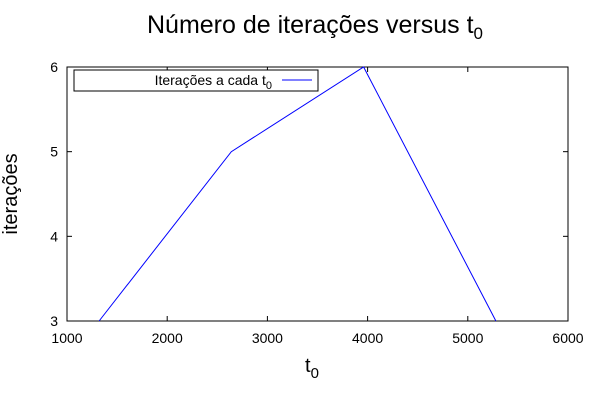 This screenshot has width=600, height=400. I want to click on legend-box, so click(196, 80).